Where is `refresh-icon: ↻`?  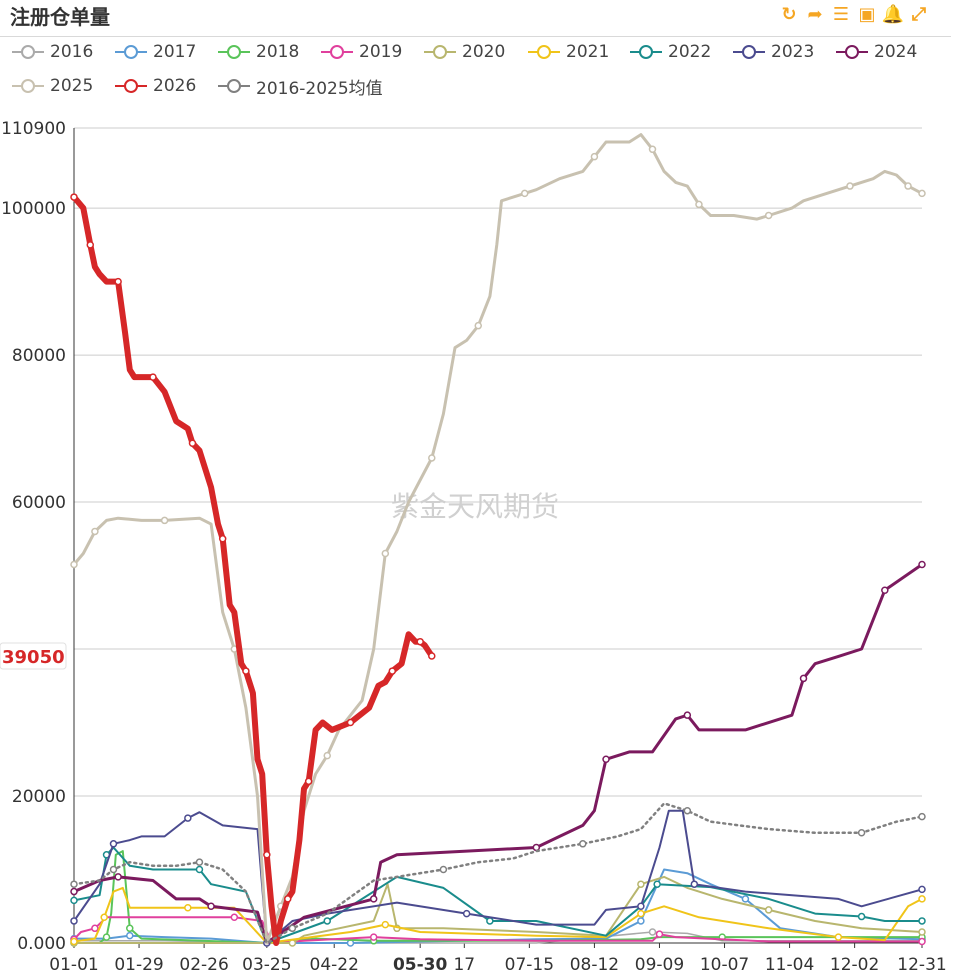
refresh-icon: ↻ is located at coordinates (789, 14).